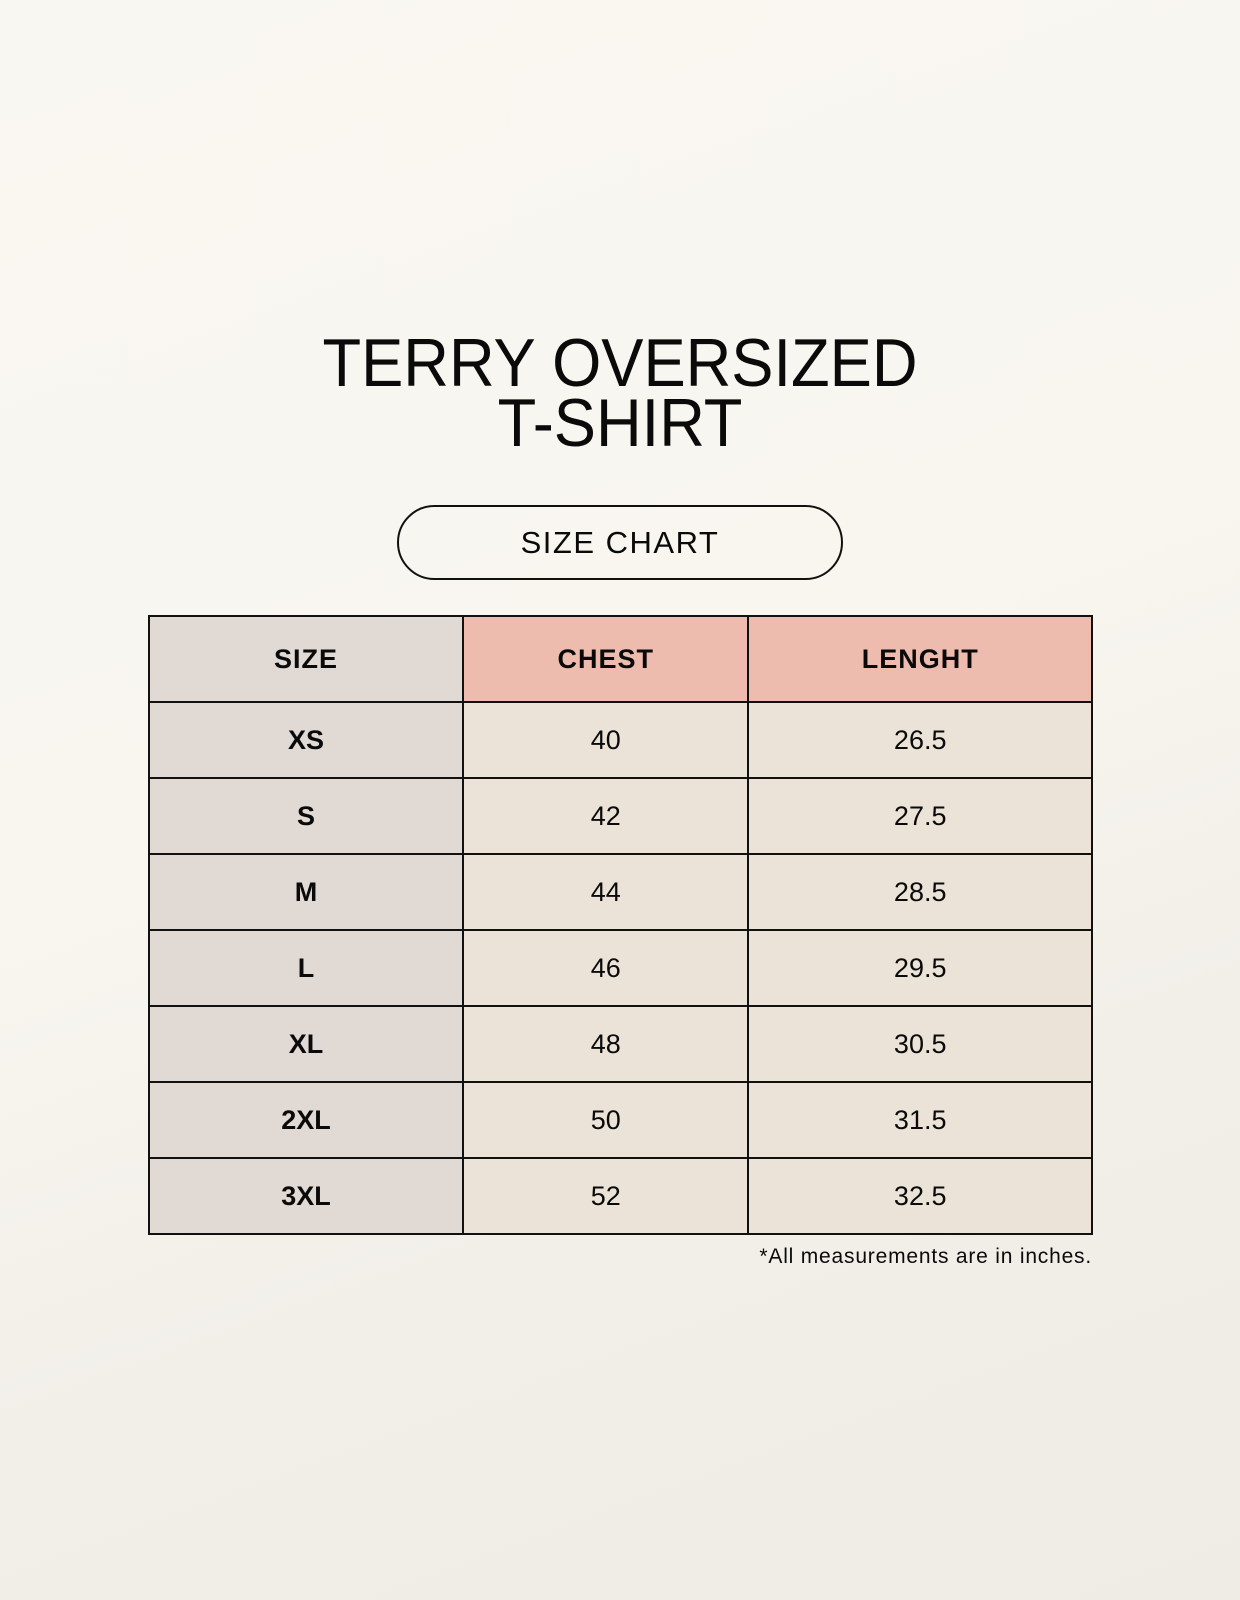 This screenshot has width=1240, height=1600. Describe the element at coordinates (606, 659) in the screenshot. I see `header-chest: CHEST` at that location.